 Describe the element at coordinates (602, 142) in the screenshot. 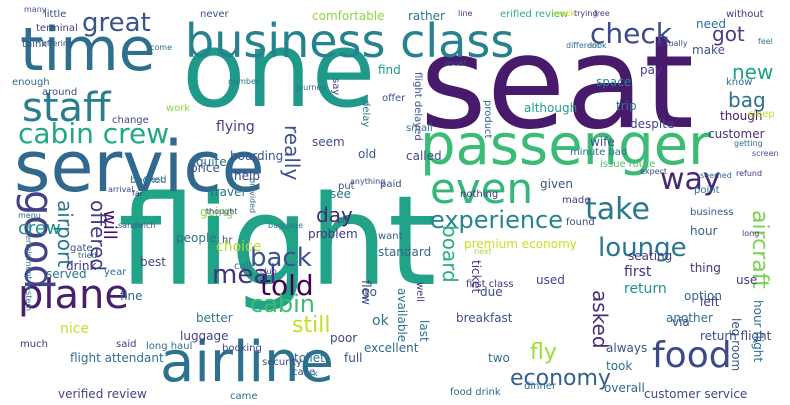

I see `word-wife: wife` at that location.